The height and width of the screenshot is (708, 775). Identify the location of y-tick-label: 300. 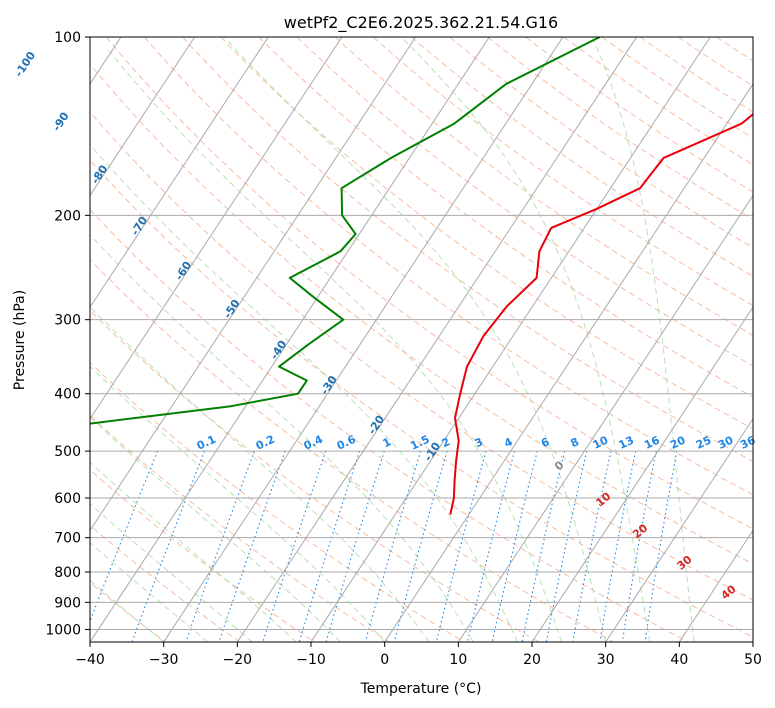
(67, 321).